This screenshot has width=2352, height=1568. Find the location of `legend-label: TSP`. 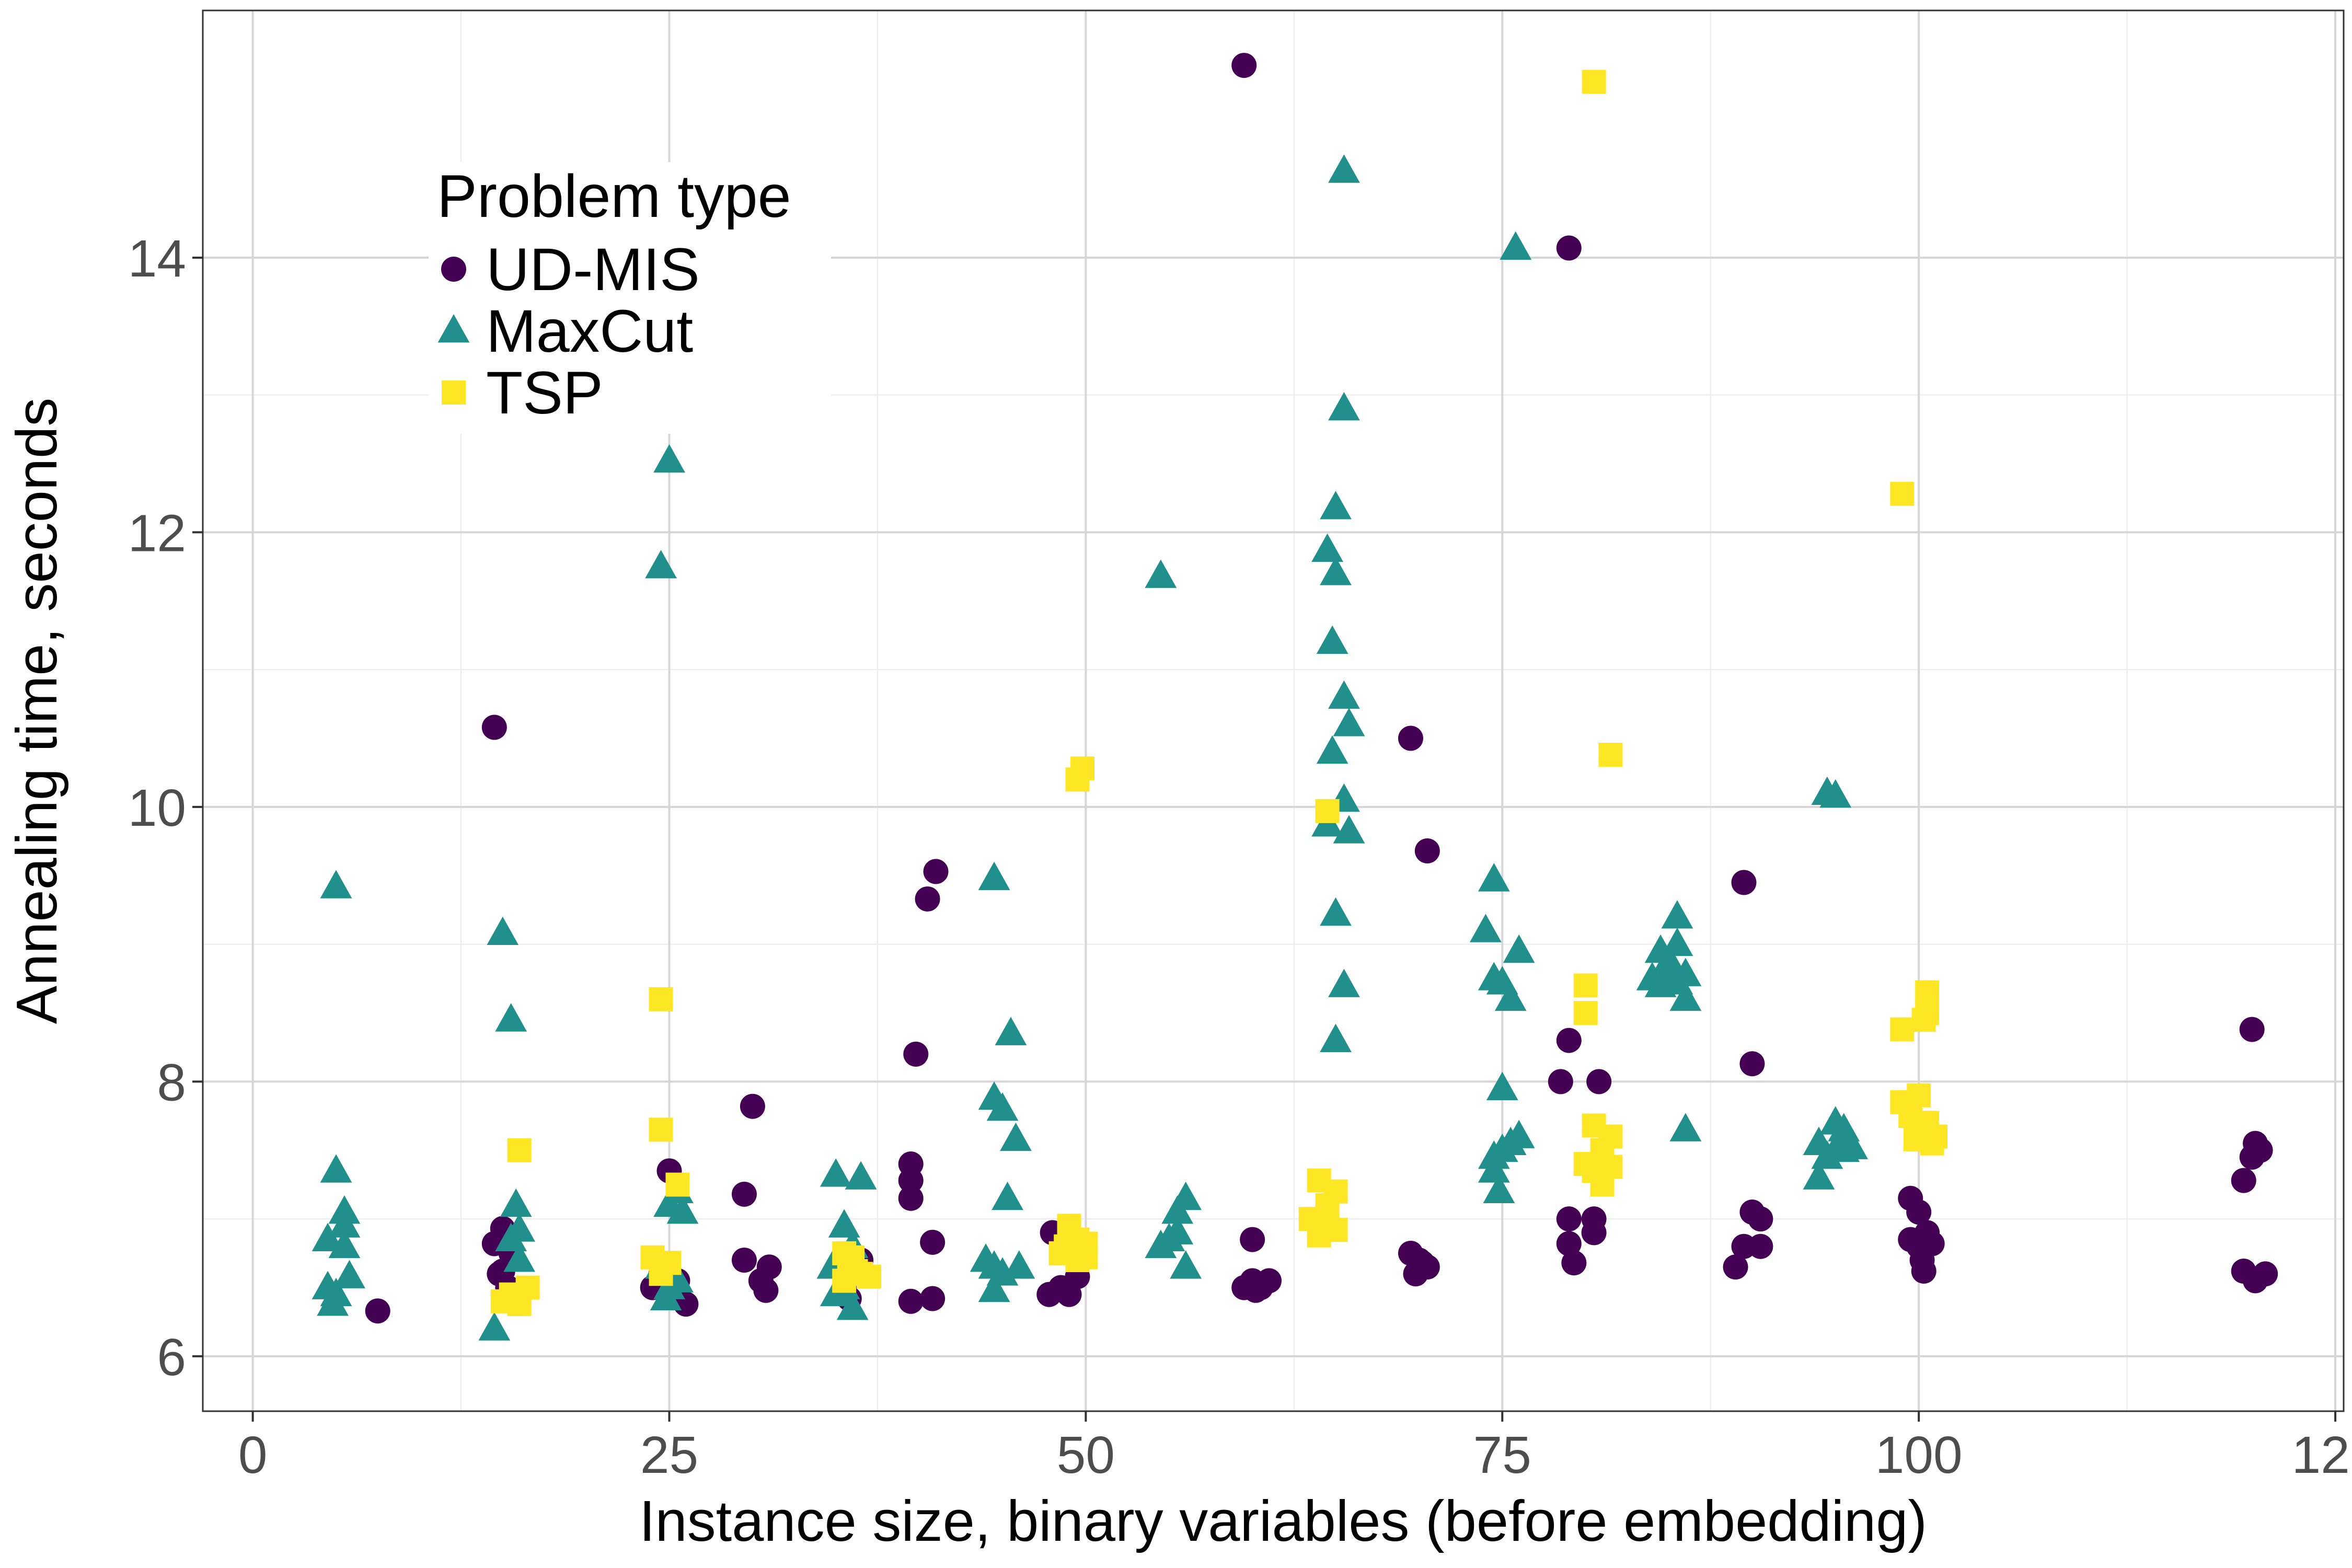

legend-label: TSP is located at coordinates (544, 393).